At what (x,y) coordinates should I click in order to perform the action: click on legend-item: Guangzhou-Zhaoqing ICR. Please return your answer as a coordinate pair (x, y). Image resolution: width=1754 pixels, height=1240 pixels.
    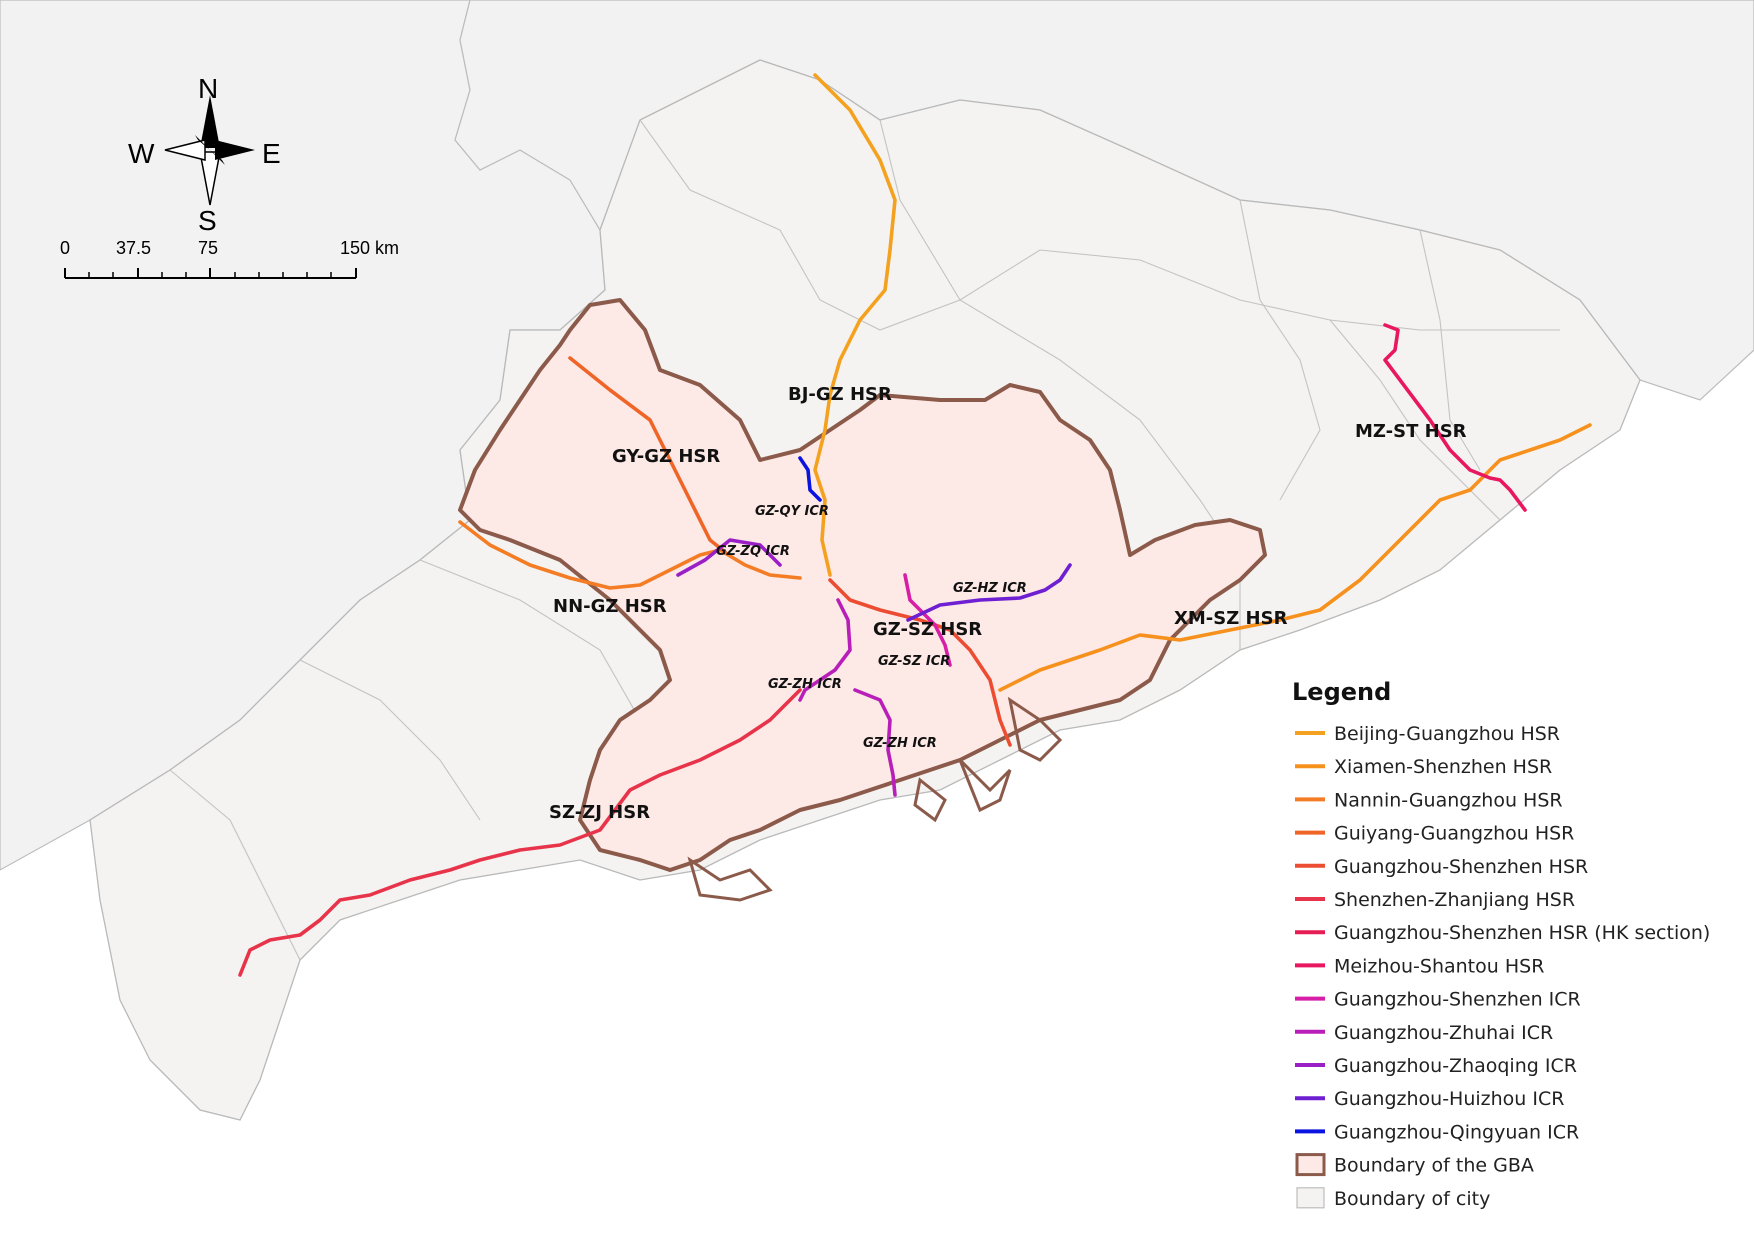
    Looking at the image, I should click on (1436, 1066).